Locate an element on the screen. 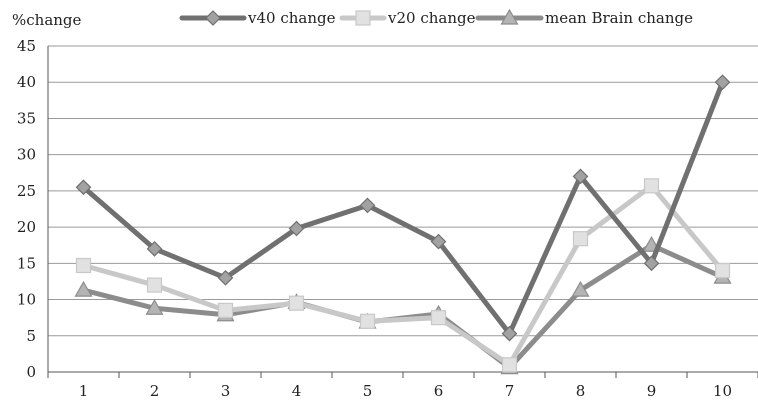 The height and width of the screenshot is (403, 758). y-tick-label: 35 is located at coordinates (26, 118).